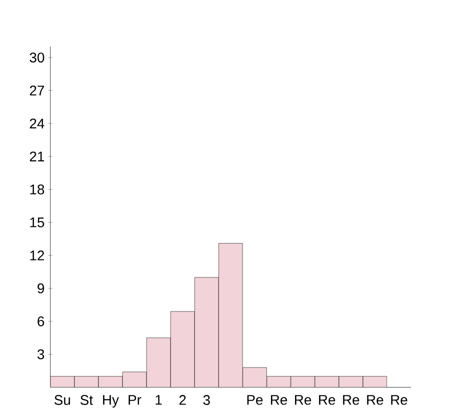  What do you see at coordinates (37, 222) in the screenshot?
I see `y-tick-label: 15` at bounding box center [37, 222].